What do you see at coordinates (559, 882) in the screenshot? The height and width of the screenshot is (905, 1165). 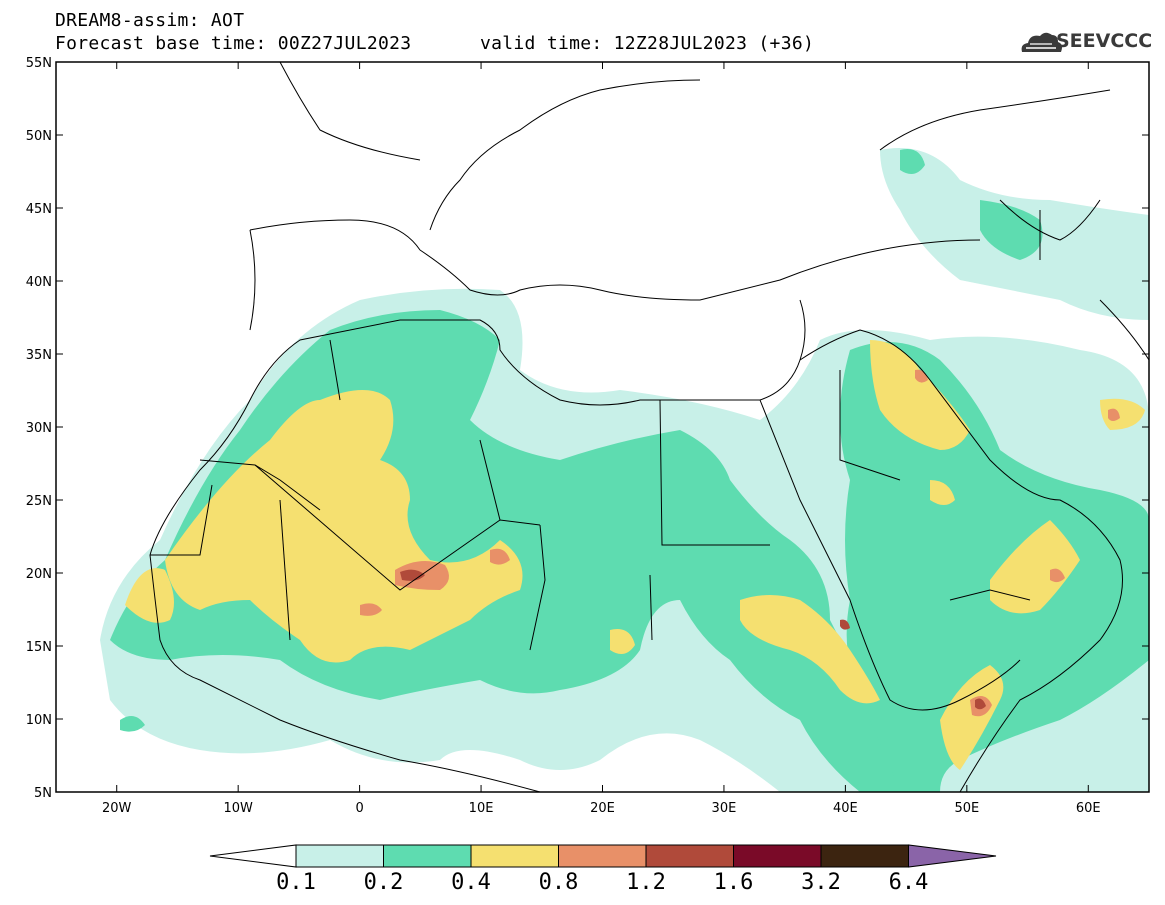 I see `colorbar-label: 0.8` at bounding box center [559, 882].